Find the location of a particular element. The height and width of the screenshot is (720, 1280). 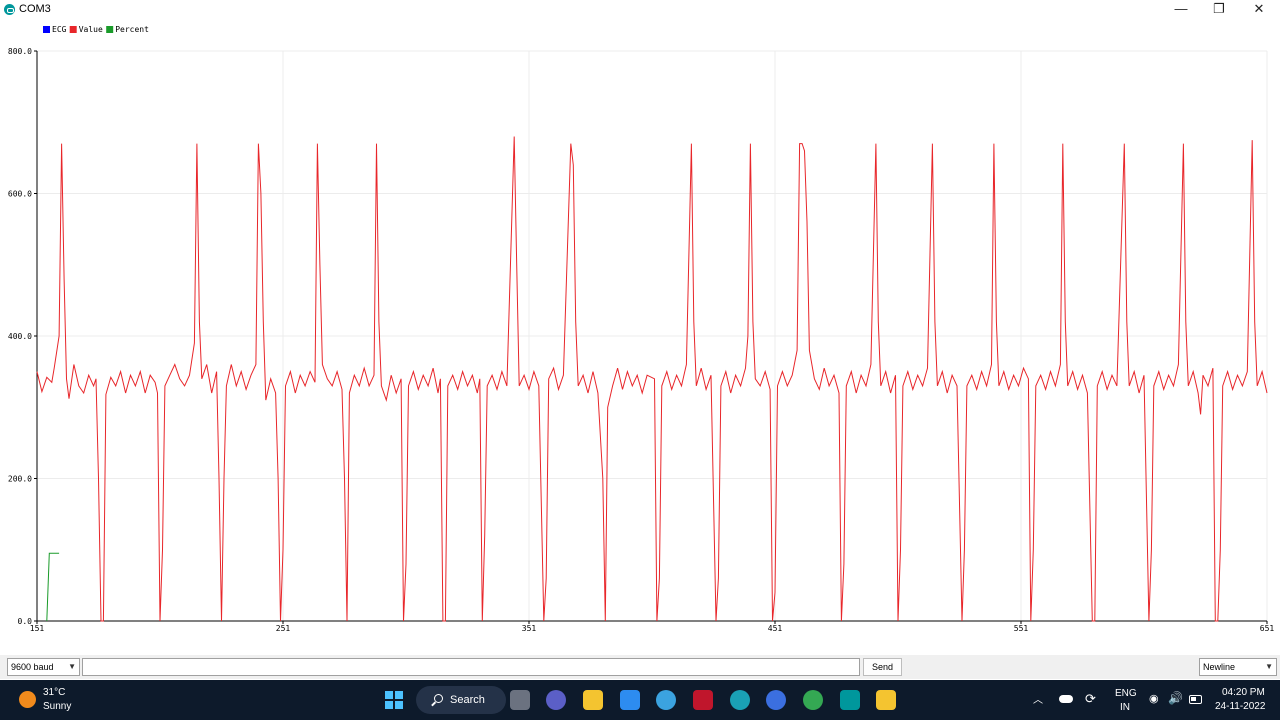

serial-controls-bar: 9600 baud ▼ Send Newline ▼ is located at coordinates (640, 667).